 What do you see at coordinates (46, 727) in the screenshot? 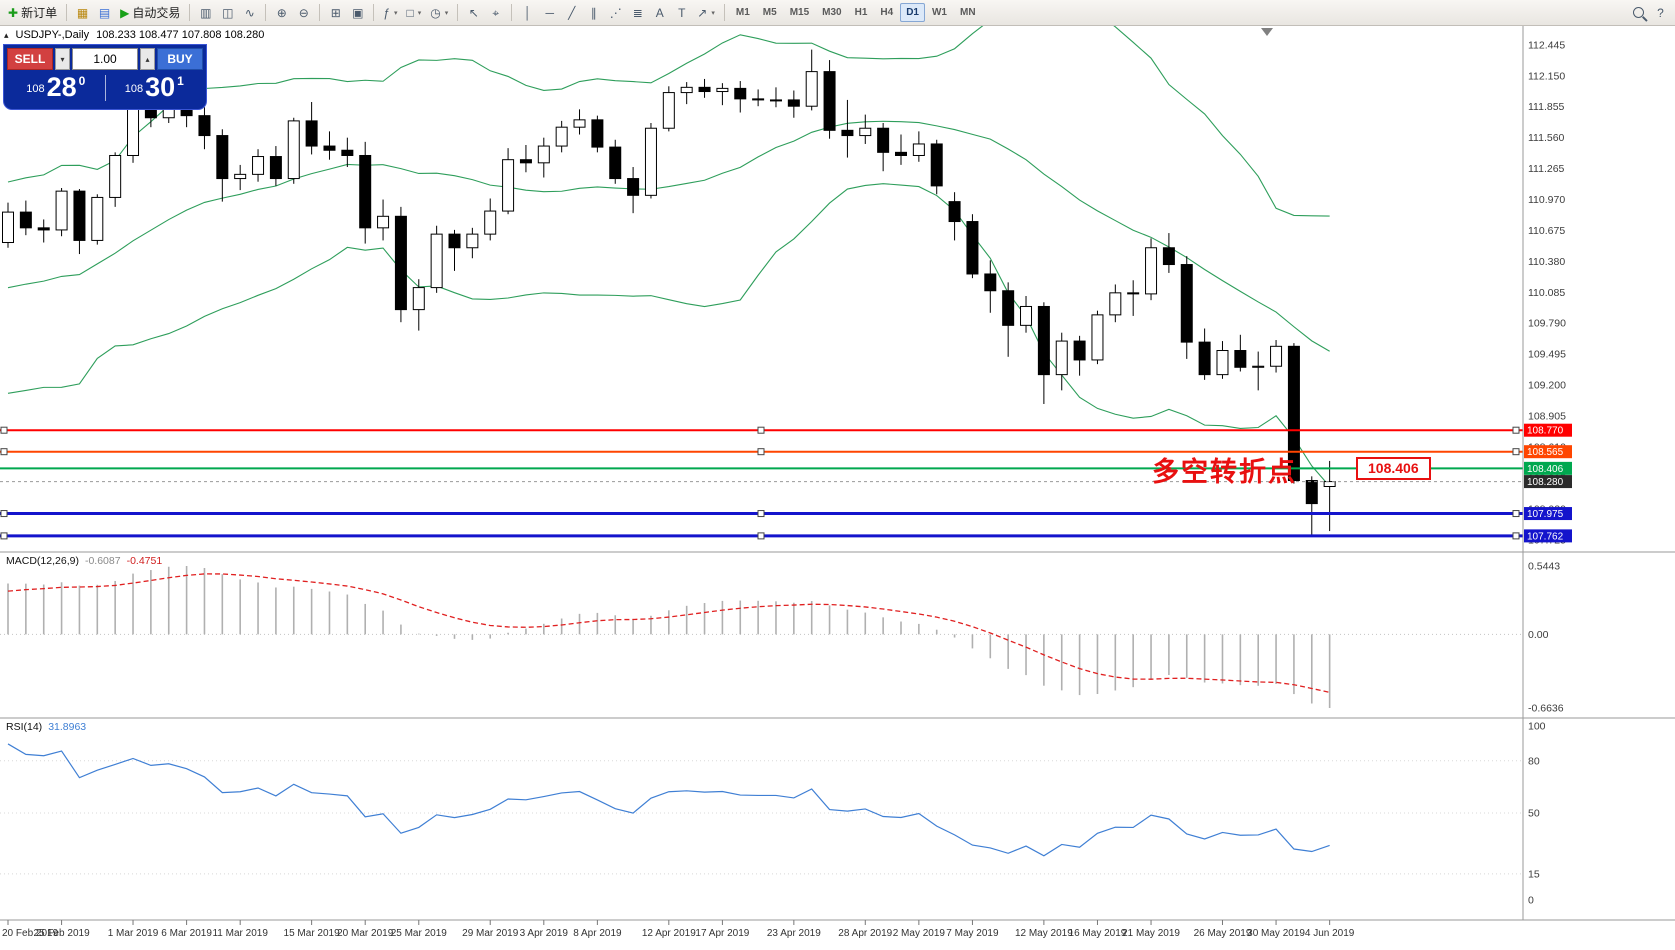
I see `rsi-pane-label: RSI(14) 31.8963` at bounding box center [46, 727].